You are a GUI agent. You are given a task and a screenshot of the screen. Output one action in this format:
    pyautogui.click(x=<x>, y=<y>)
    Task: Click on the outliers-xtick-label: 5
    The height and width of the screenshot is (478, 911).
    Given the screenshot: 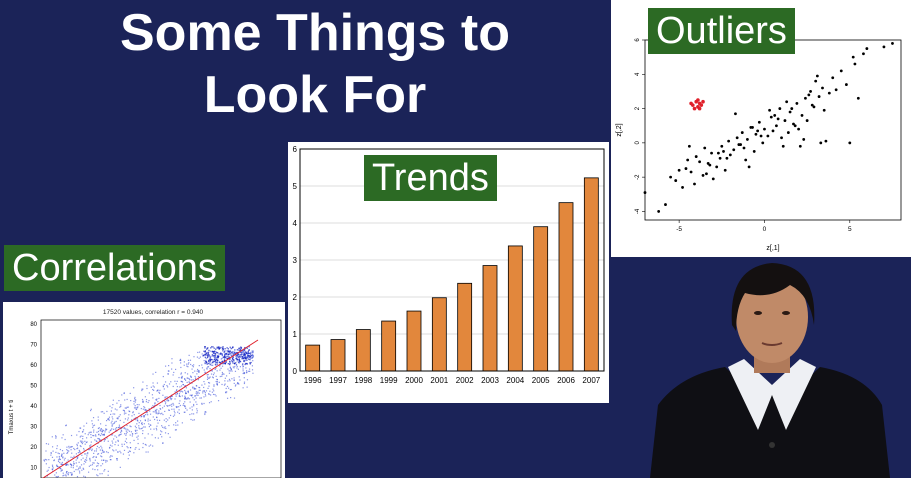 What is the action you would take?
    pyautogui.click(x=850, y=229)
    